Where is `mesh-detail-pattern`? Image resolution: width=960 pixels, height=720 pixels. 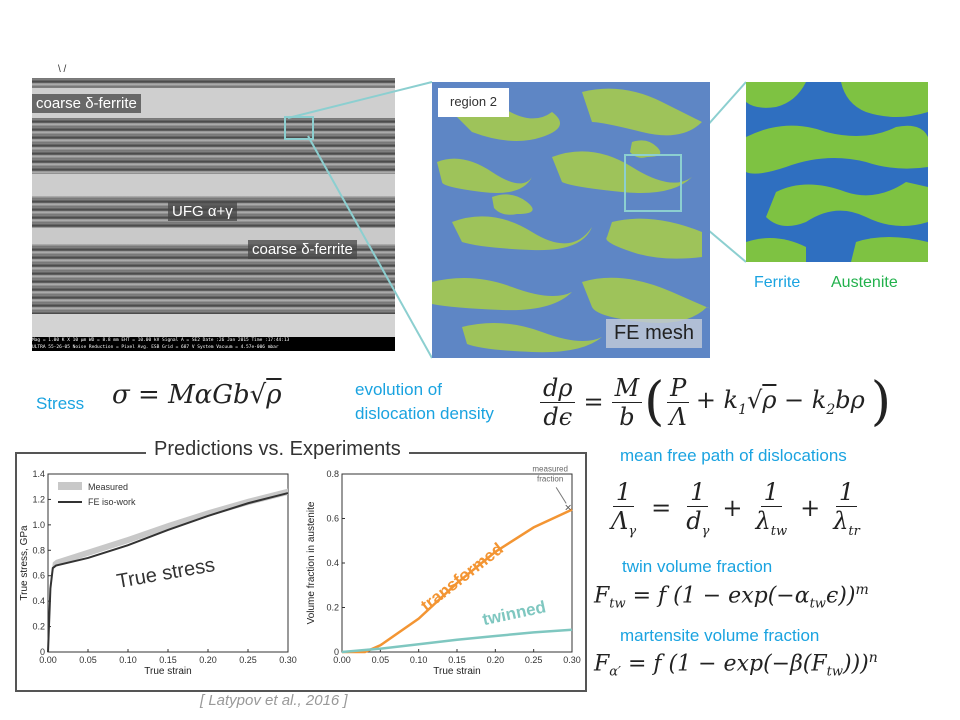 mesh-detail-pattern is located at coordinates (837, 172).